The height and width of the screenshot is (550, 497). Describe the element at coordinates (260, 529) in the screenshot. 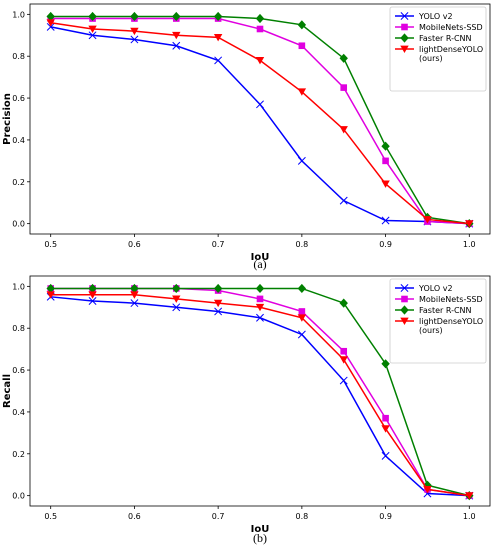

I see `x-axis-label: IoU` at that location.